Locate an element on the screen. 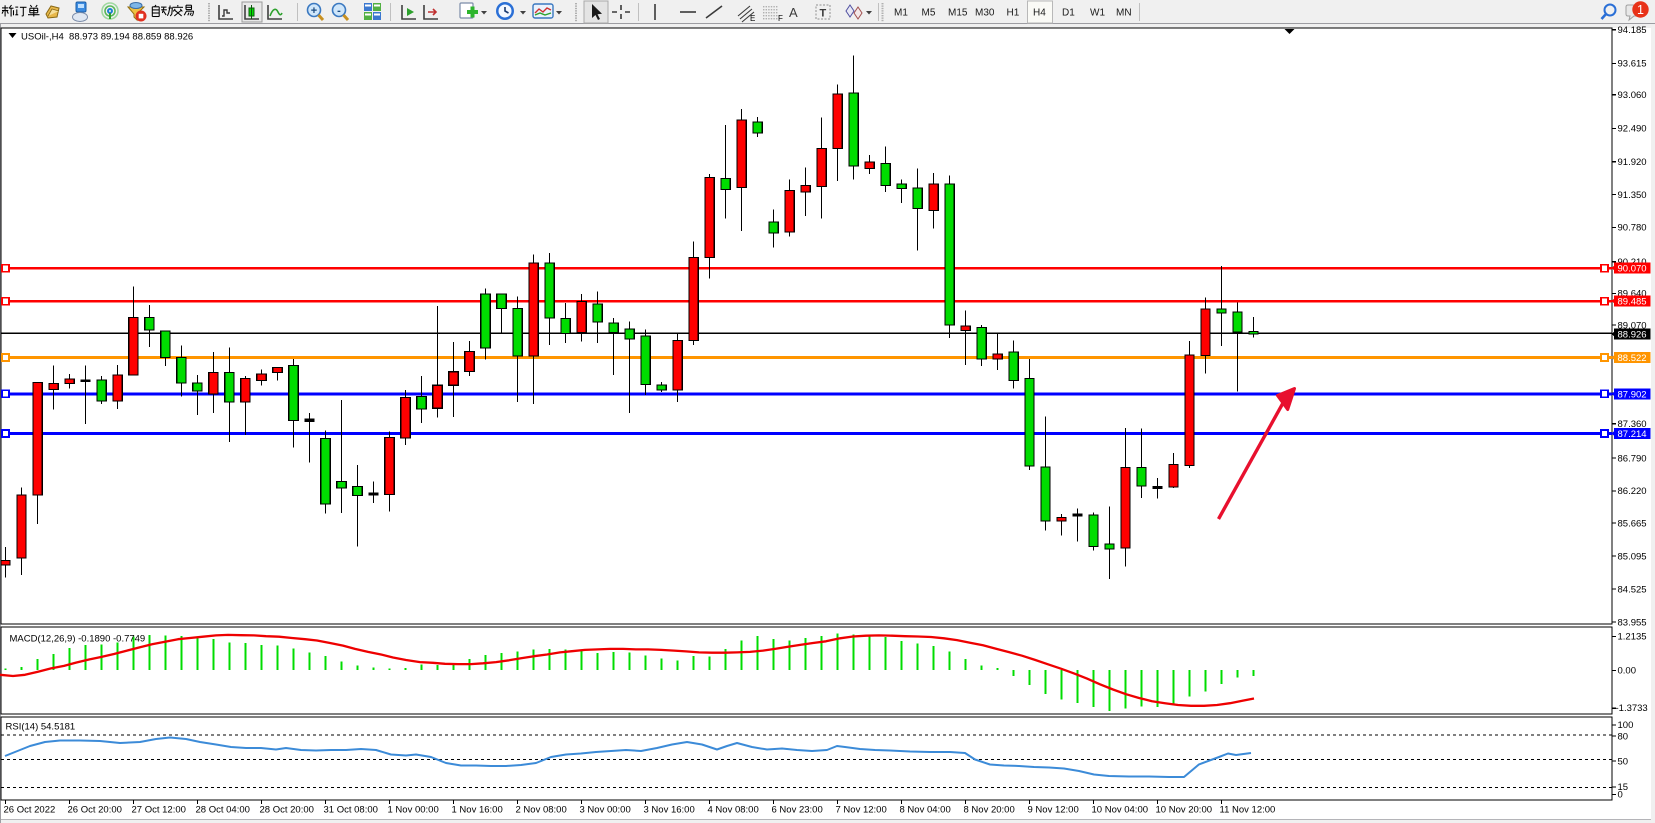 The width and height of the screenshot is (1655, 823). svg-text:USOil-,H4 88.973 89.194 88.85: USOil-,H4 88.973 89.194 88.859 88.926 is located at coordinates (107, 37).